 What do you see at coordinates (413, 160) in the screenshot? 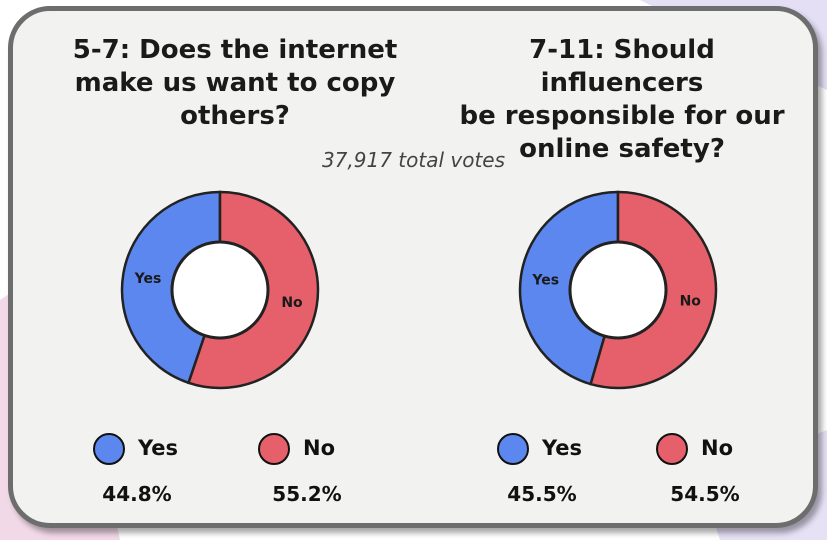
I see `total-votes-label: 37,917 total votes` at bounding box center [413, 160].